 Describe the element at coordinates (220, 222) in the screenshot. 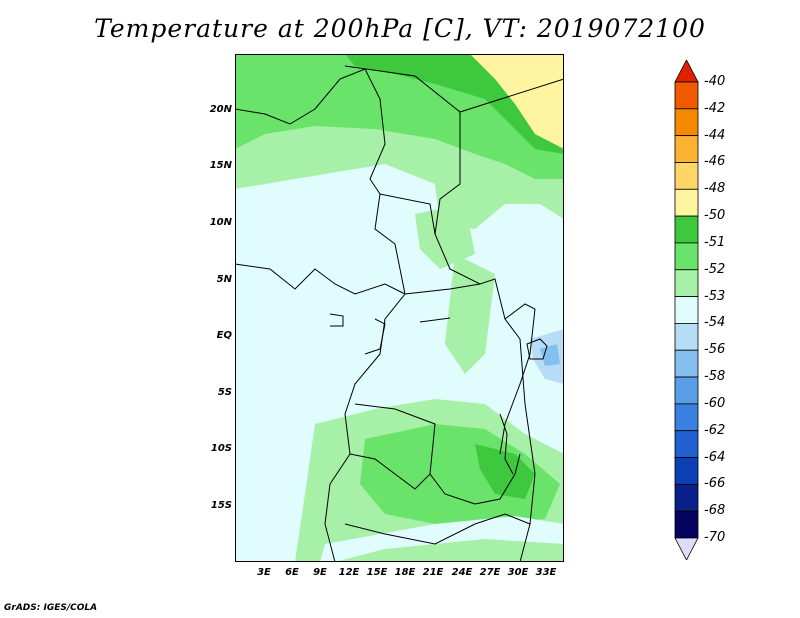

I see `lat-label-10n: 10N` at that location.